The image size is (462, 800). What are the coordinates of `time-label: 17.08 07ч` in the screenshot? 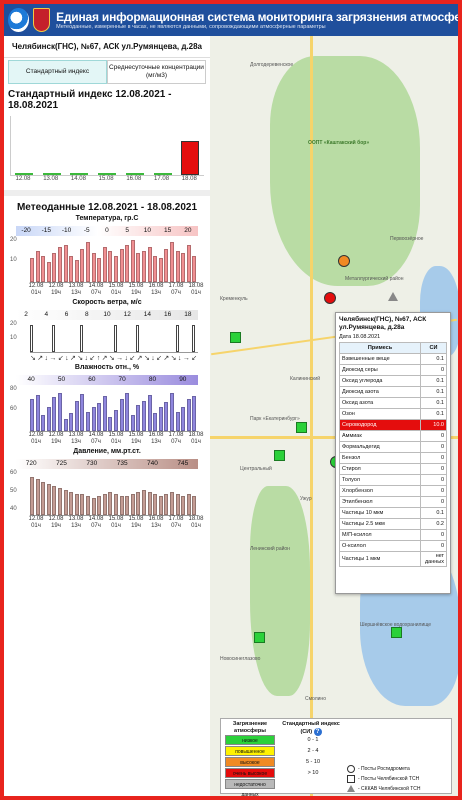 It's located at (176, 522).